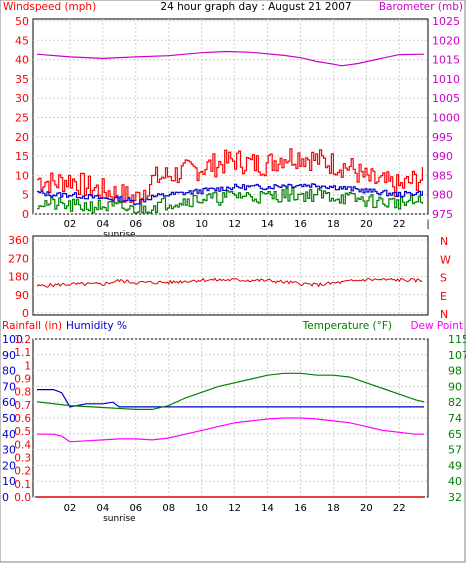  I want to click on y-tick-temp-label: 115, so click(457, 339).